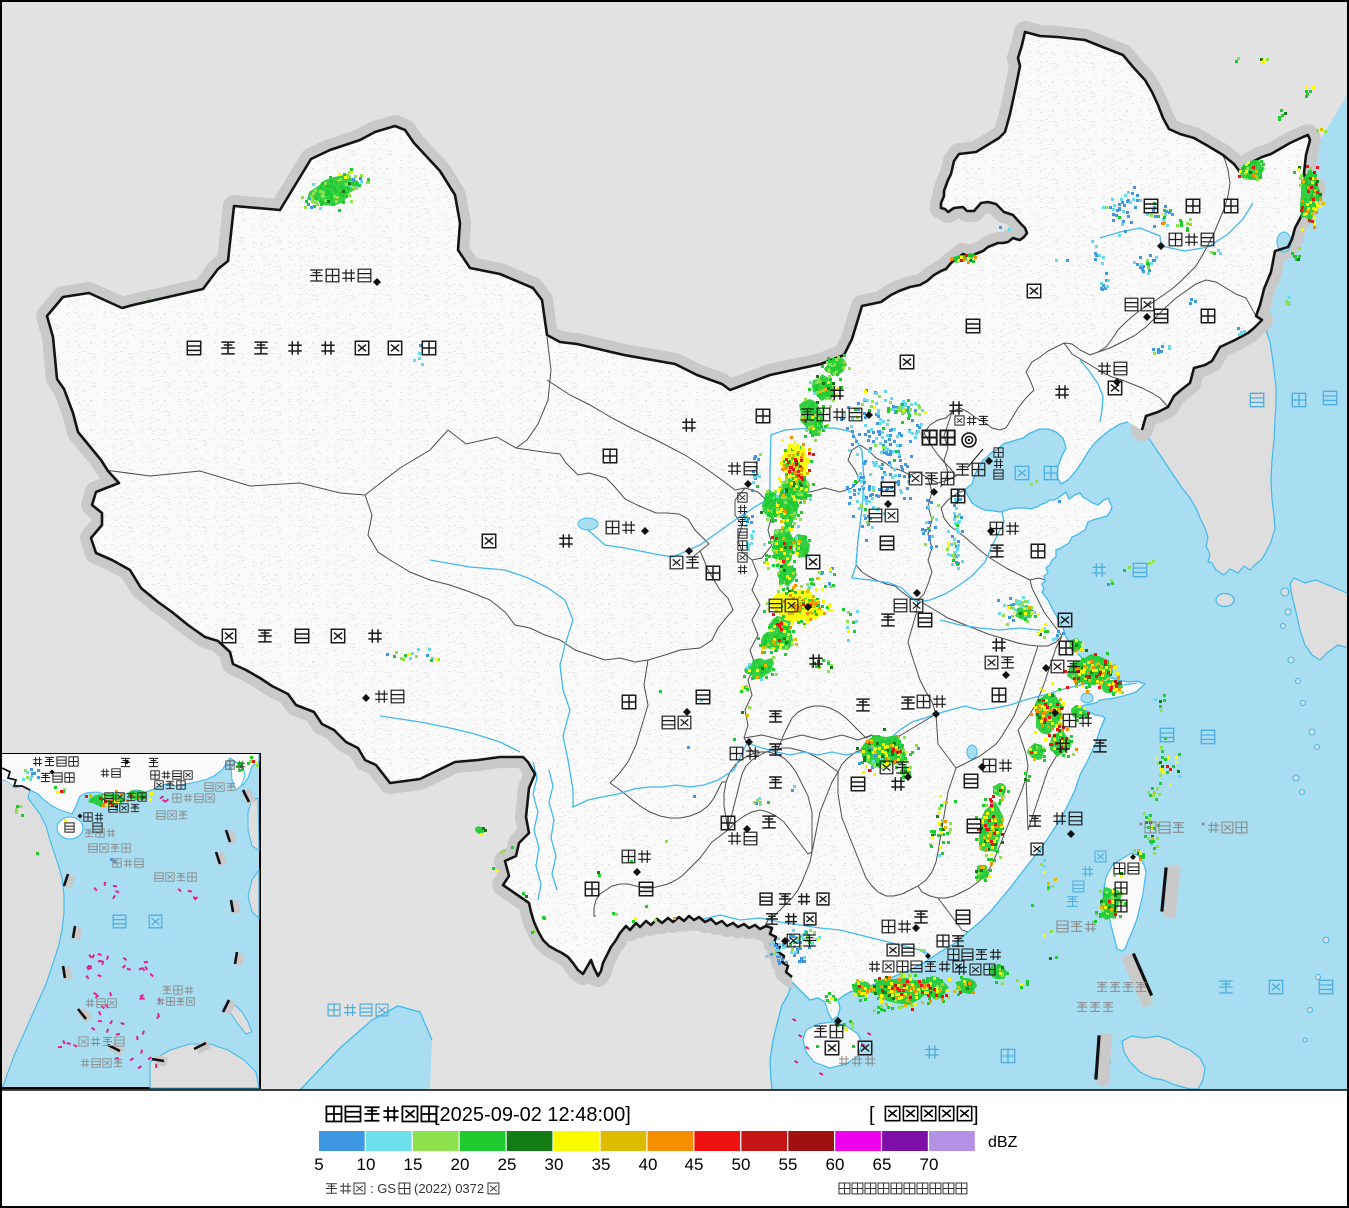 This screenshot has height=1208, width=1349. What do you see at coordinates (366, 1164) in the screenshot?
I see `svg-text: 10` at bounding box center [366, 1164].